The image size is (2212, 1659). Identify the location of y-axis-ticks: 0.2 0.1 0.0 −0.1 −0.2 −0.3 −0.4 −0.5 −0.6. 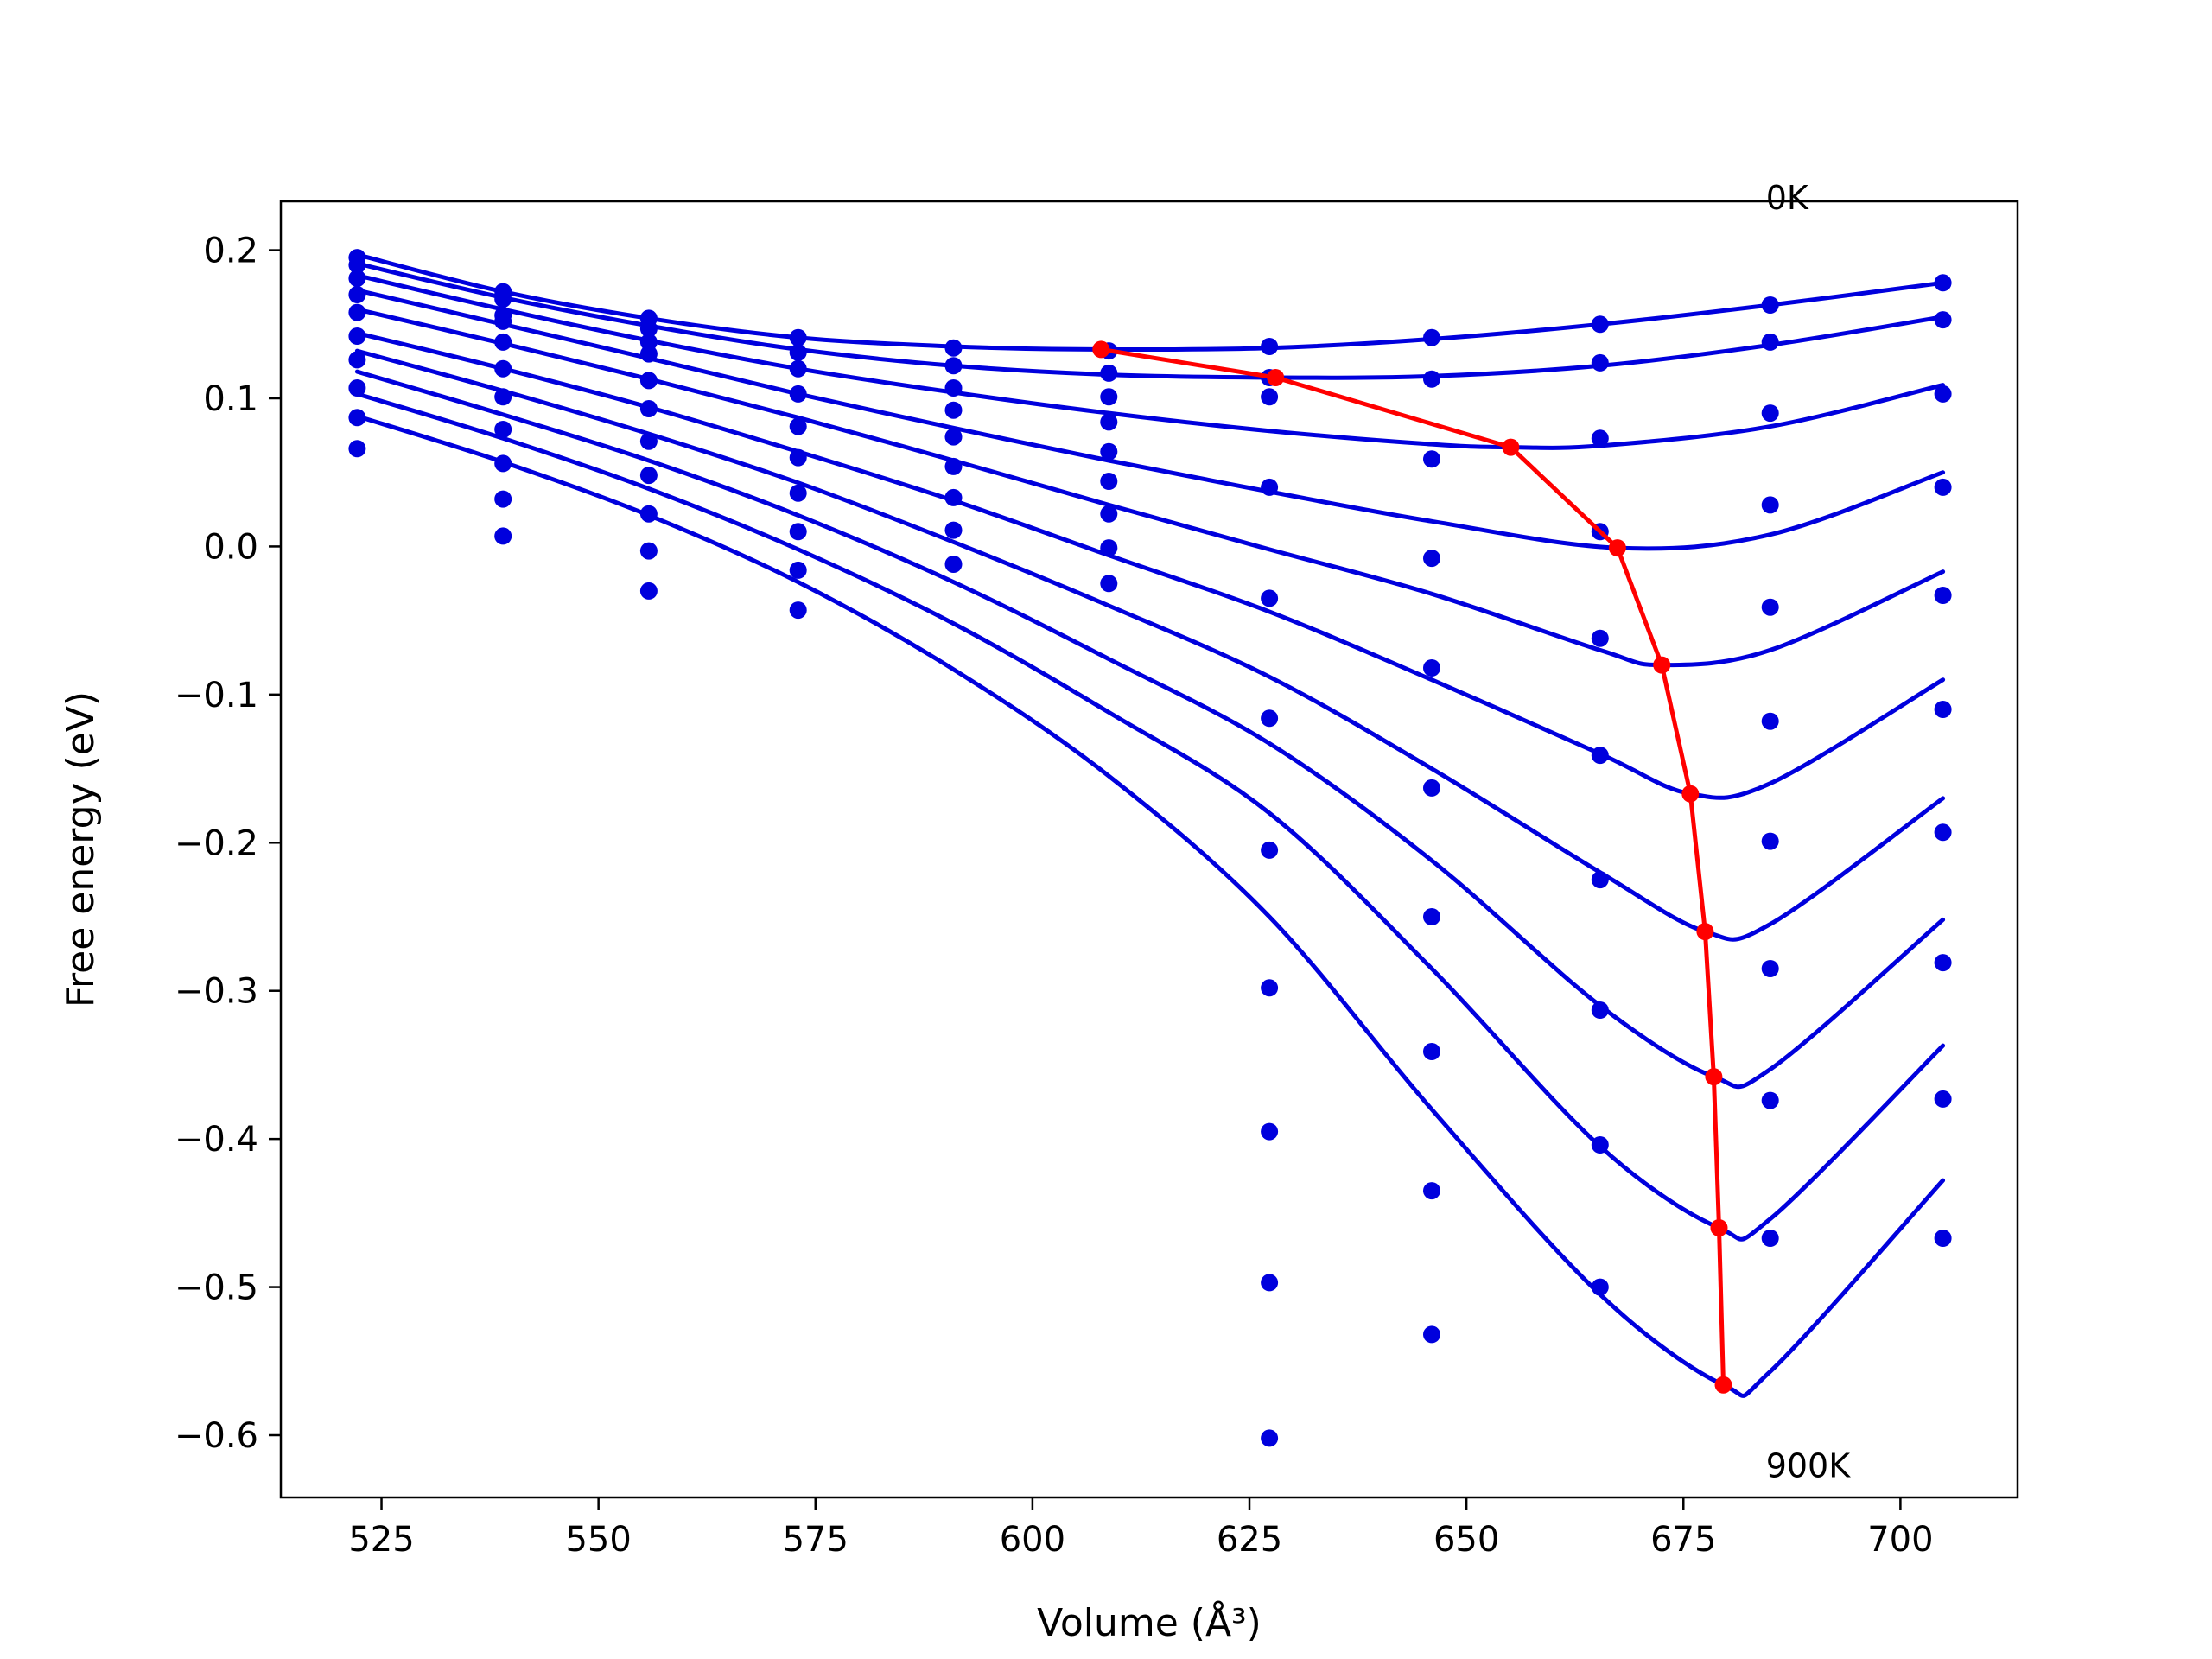
(228, 844).